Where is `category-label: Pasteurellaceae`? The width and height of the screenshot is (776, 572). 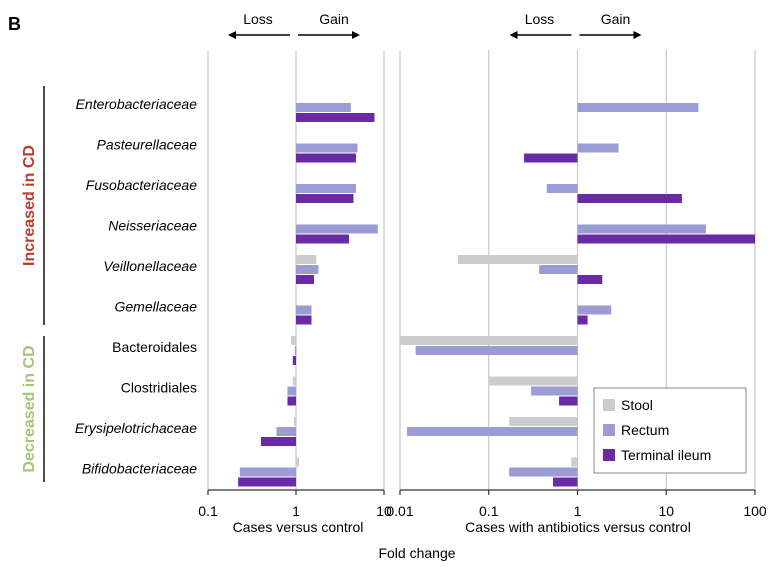 category-label: Pasteurellaceae is located at coordinates (147, 145).